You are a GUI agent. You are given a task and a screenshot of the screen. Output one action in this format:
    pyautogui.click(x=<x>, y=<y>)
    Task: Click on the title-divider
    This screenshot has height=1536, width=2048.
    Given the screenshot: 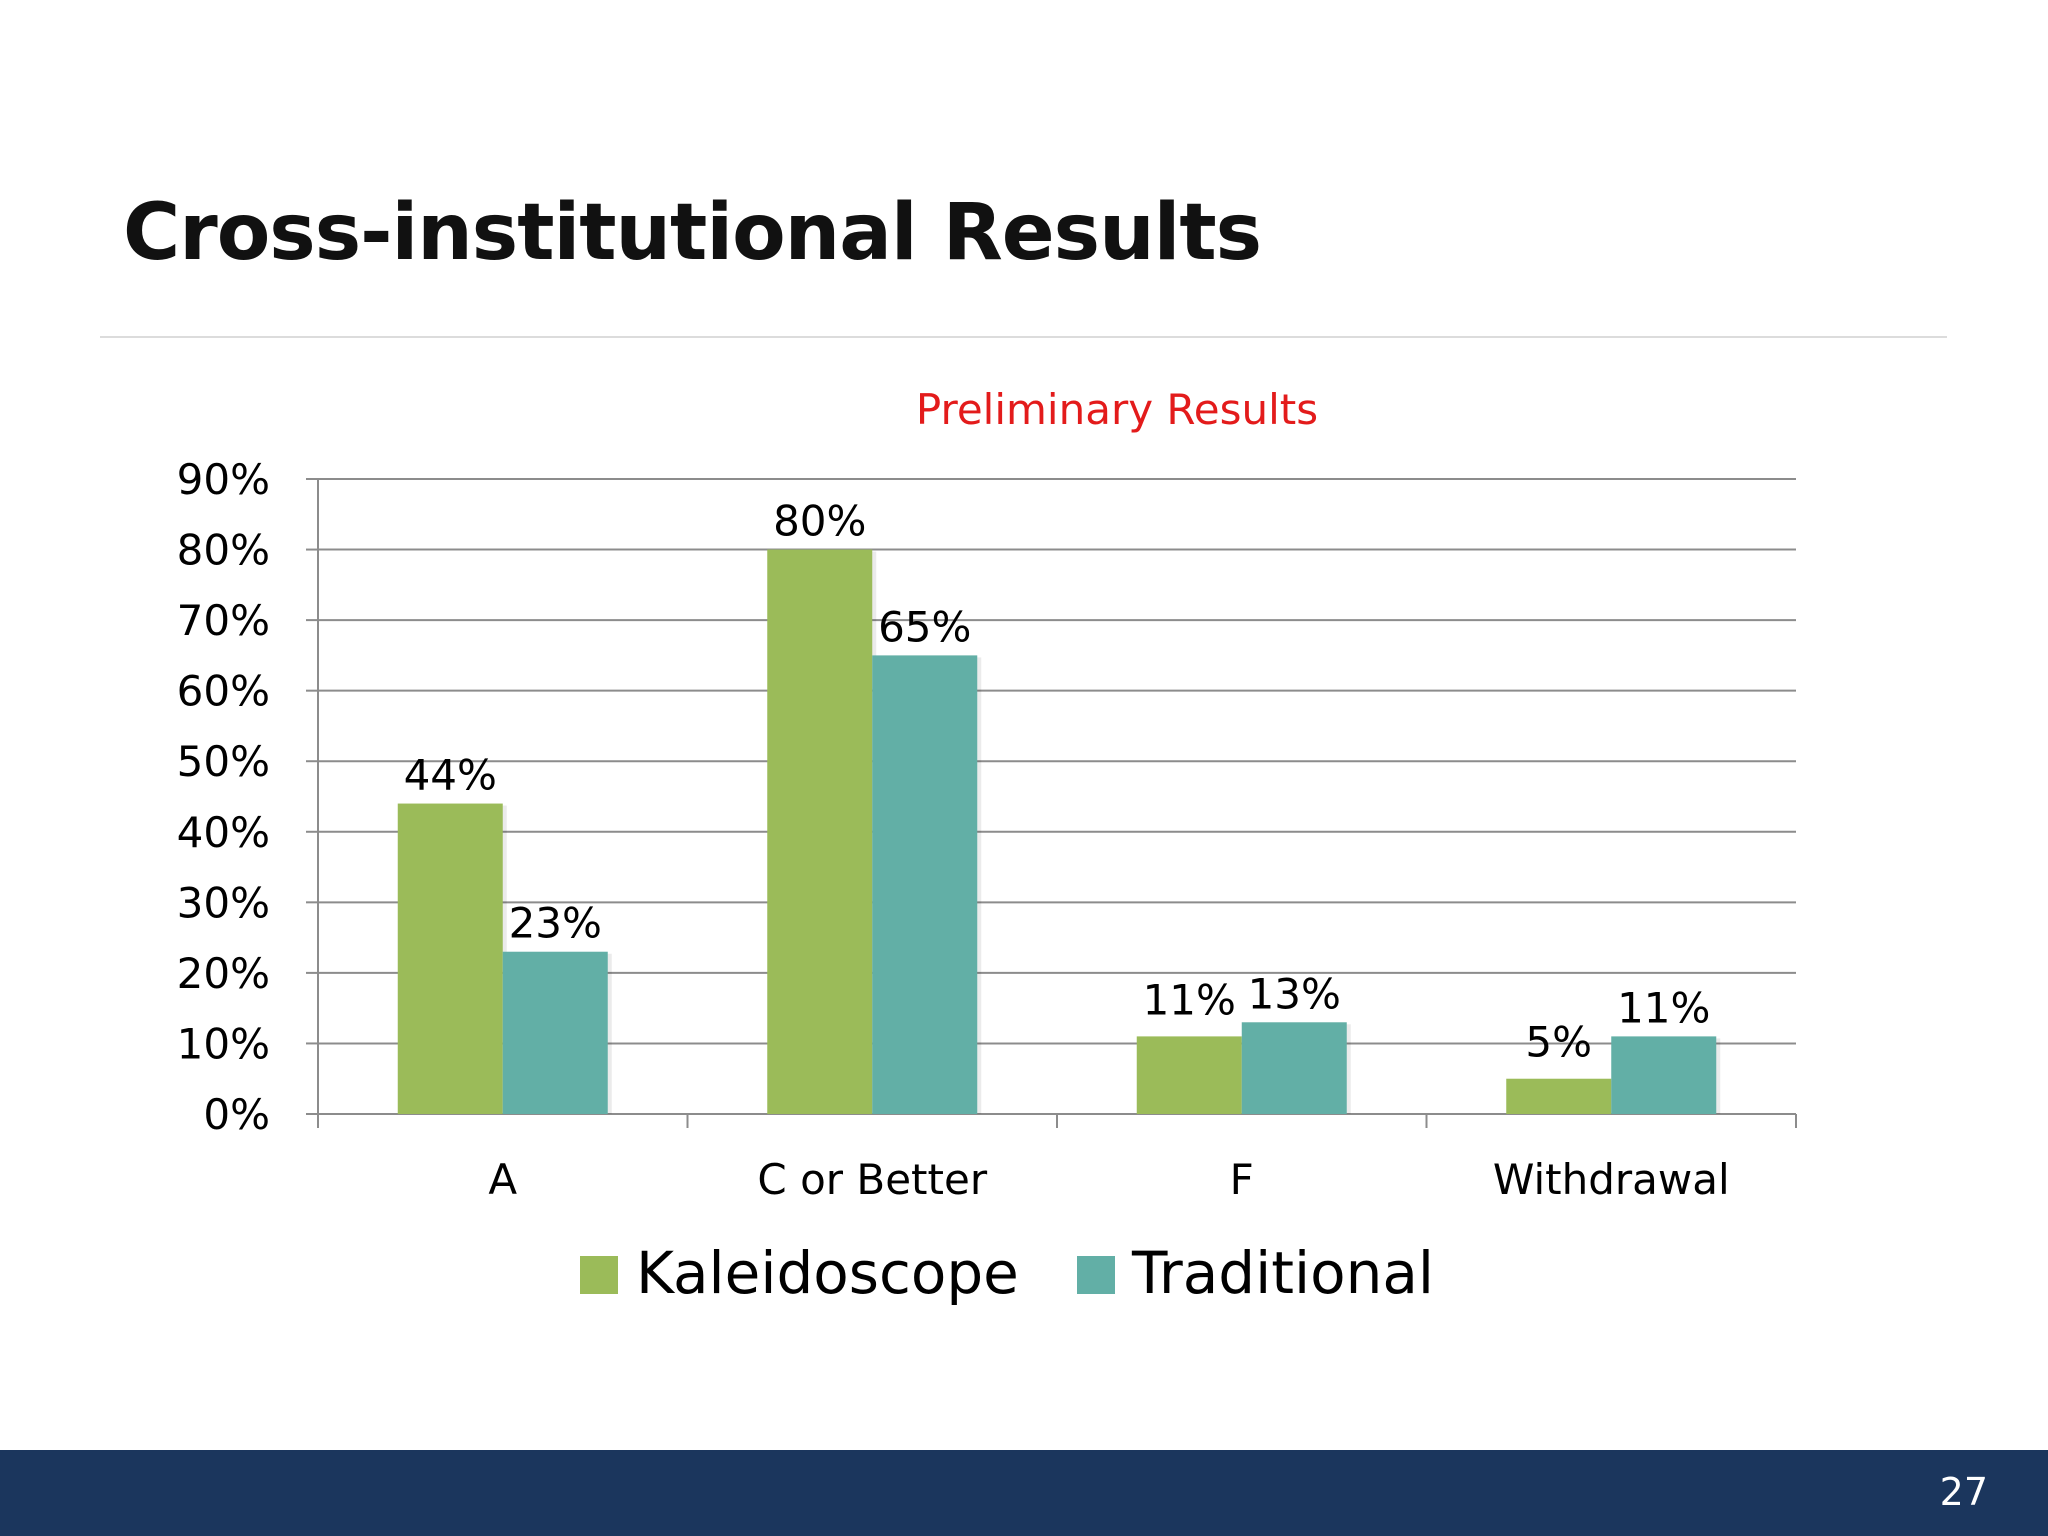 What is the action you would take?
    pyautogui.click(x=1023, y=337)
    